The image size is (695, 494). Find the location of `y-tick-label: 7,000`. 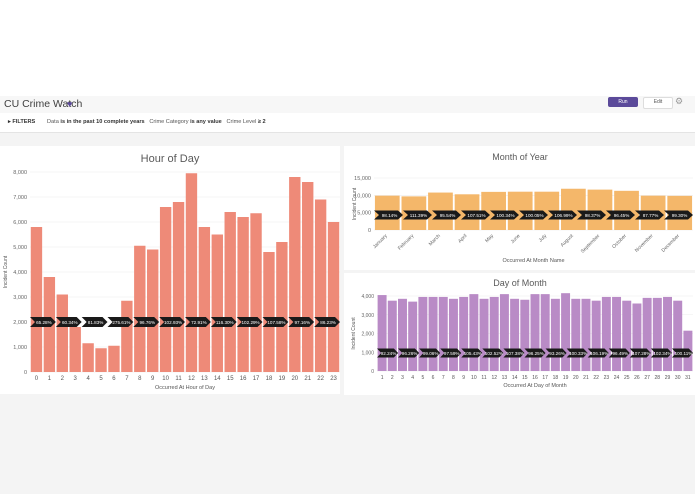

y-tick-label: 7,000 is located at coordinates (20, 198).